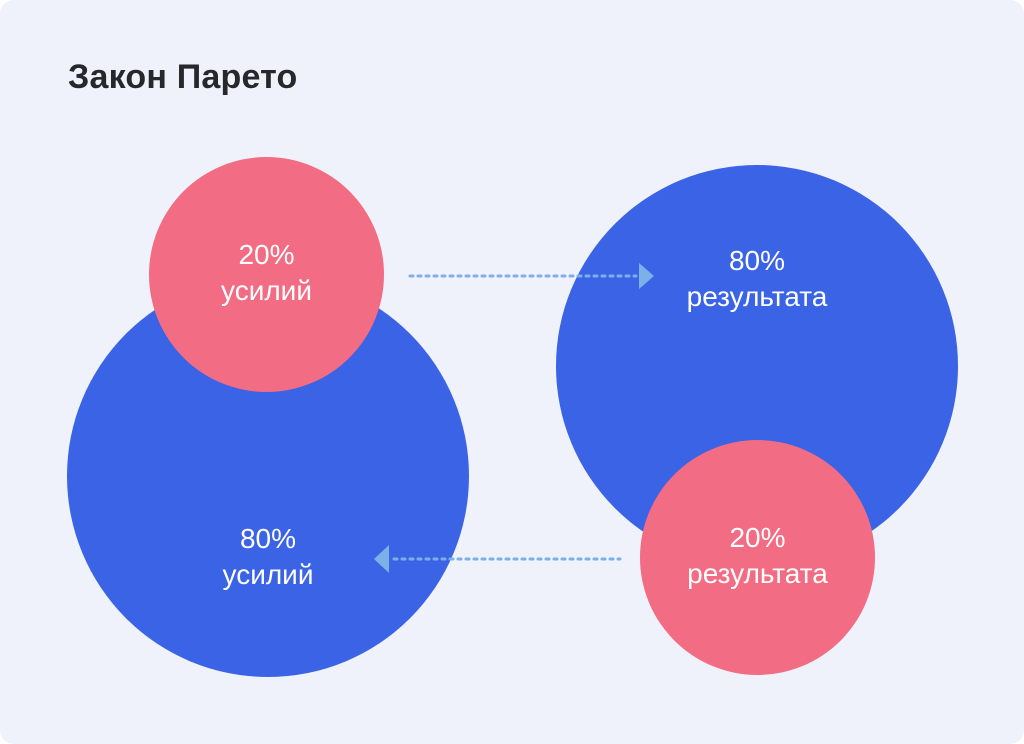  What do you see at coordinates (268, 557) in the screenshot?
I see `circle-effort-80-label: 80% усилий` at bounding box center [268, 557].